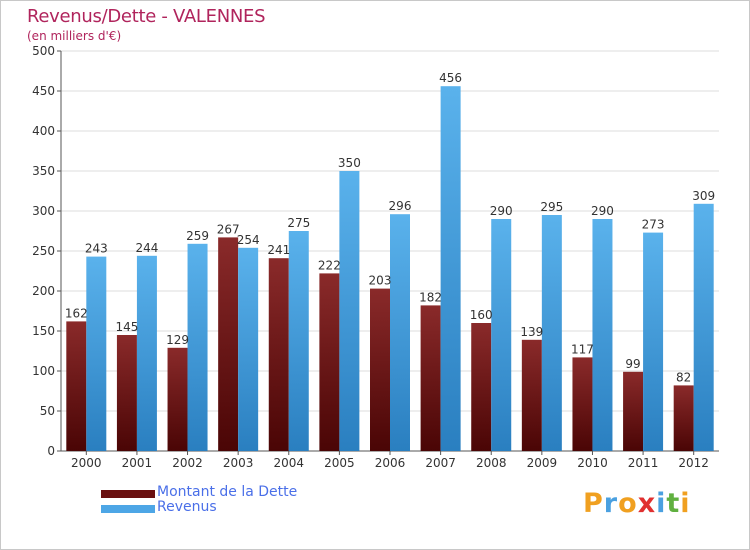 The height and width of the screenshot is (550, 750). I want to click on label-revenus-2003: 254, so click(248, 240).